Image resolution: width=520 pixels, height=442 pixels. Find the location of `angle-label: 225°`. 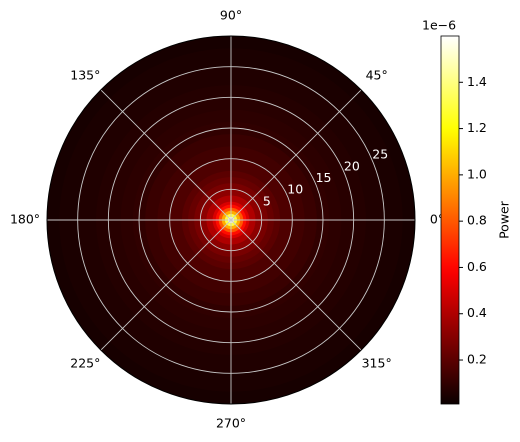

angle-label: 225° is located at coordinates (85, 363).